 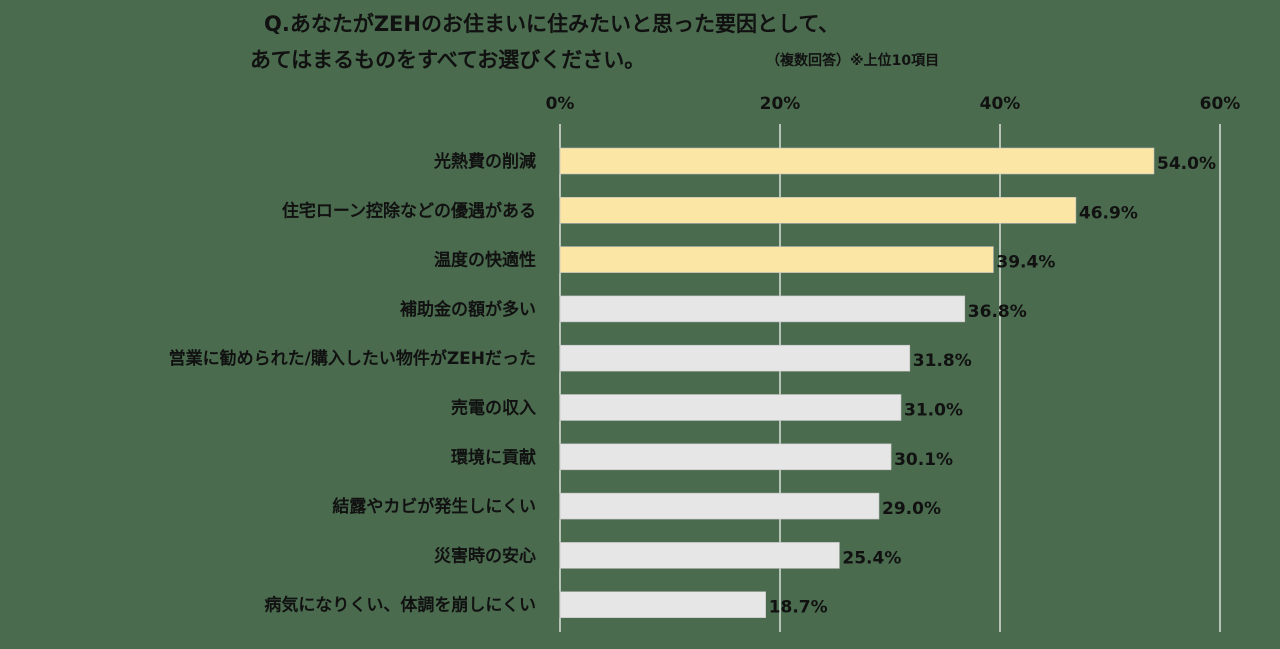 What do you see at coordinates (552, 24) in the screenshot?
I see `chart-title-line-1: Q.あなたがZEHのお住まいに住みたいと思った要因として、` at bounding box center [552, 24].